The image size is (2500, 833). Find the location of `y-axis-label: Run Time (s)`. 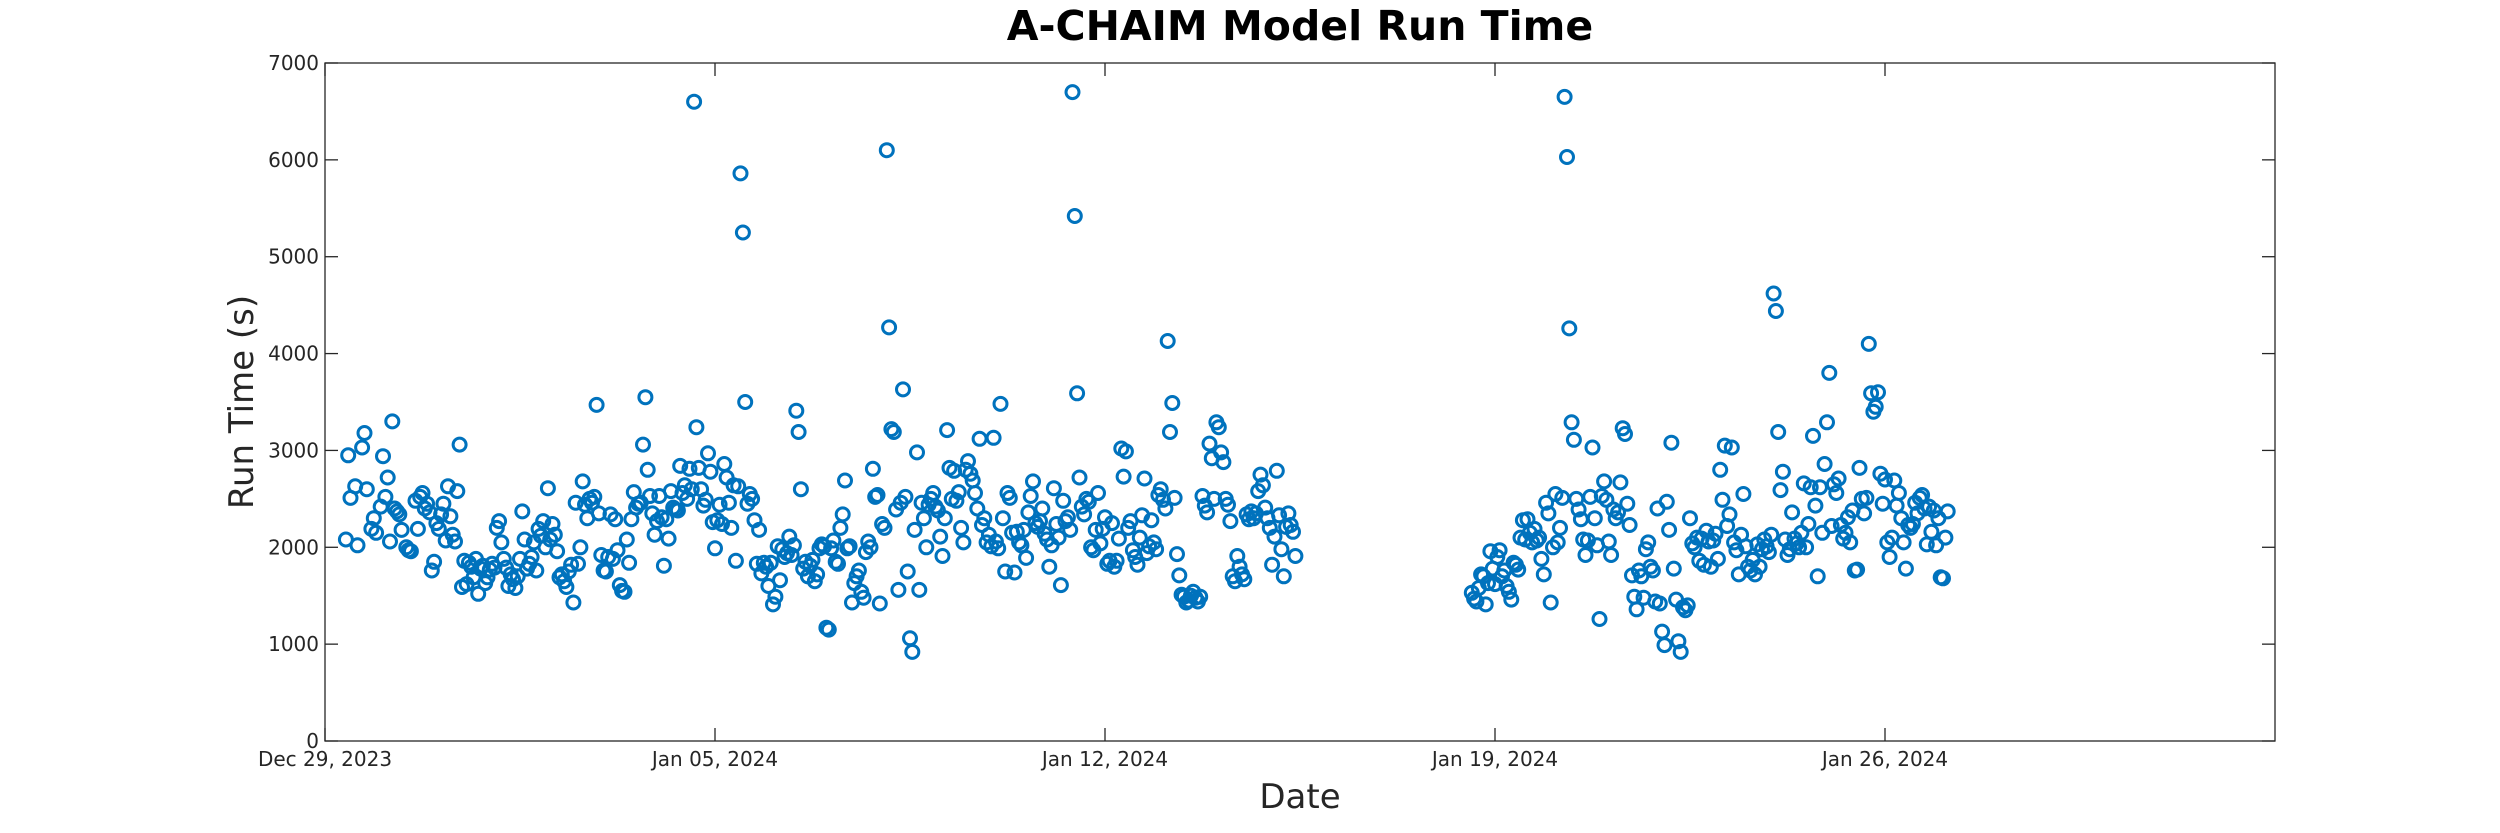

y-axis-label: Run Time (s) is located at coordinates (242, 402).